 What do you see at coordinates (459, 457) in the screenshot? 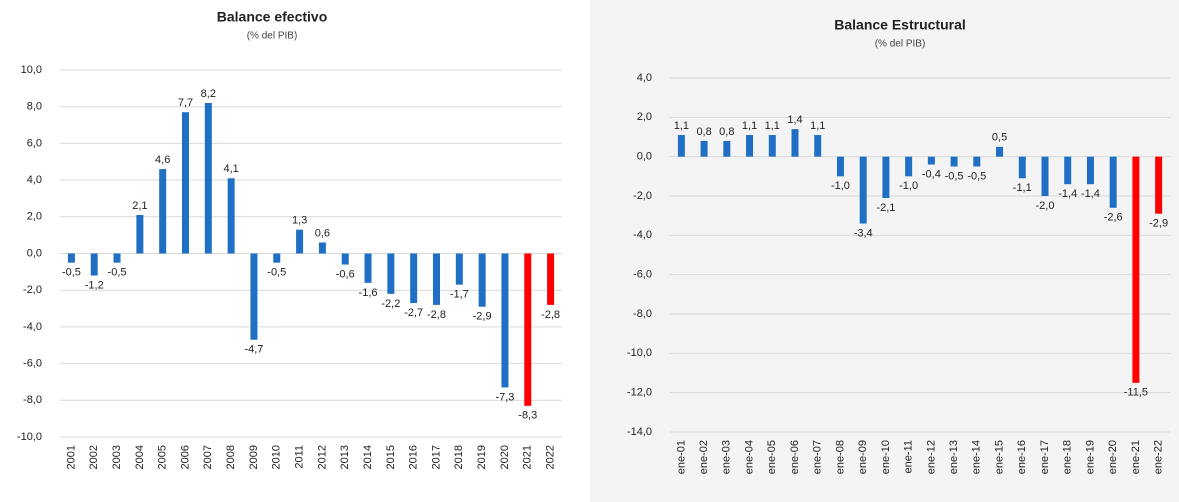
I see `x-tick-label: 2018` at bounding box center [459, 457].